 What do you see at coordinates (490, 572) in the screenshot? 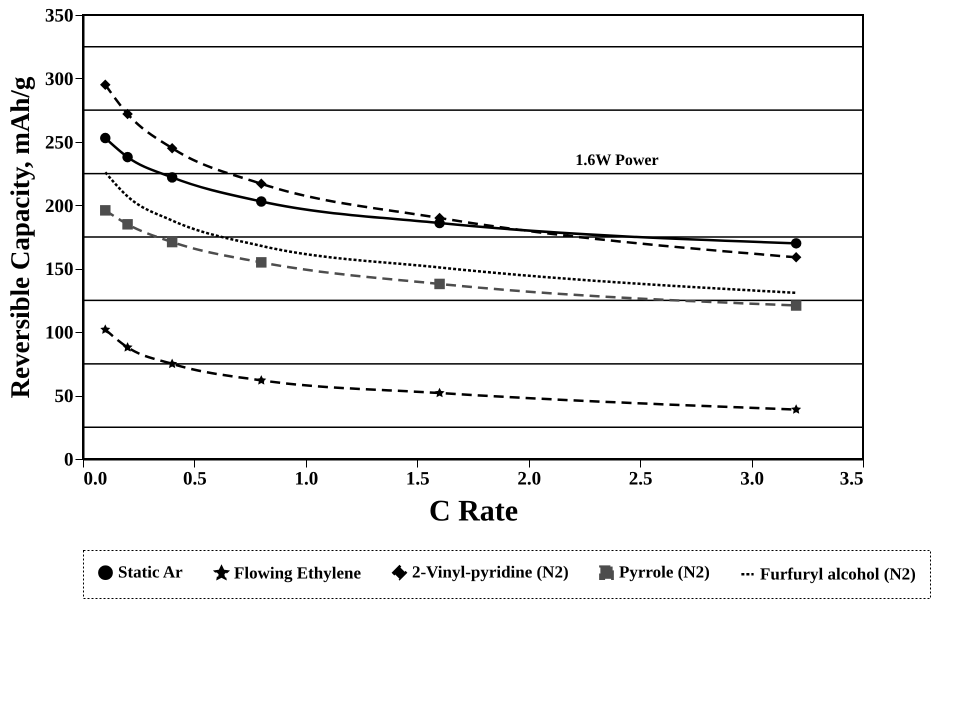
I see `legend-label: 2-Vinyl-pyridine (N2)` at bounding box center [490, 572].